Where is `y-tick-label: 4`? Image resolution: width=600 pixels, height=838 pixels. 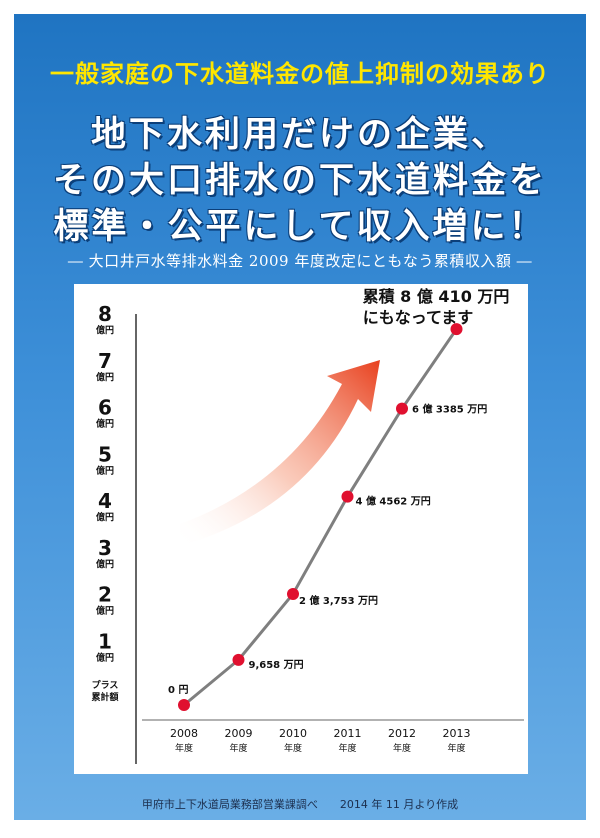 y-tick-label: 4 is located at coordinates (105, 501).